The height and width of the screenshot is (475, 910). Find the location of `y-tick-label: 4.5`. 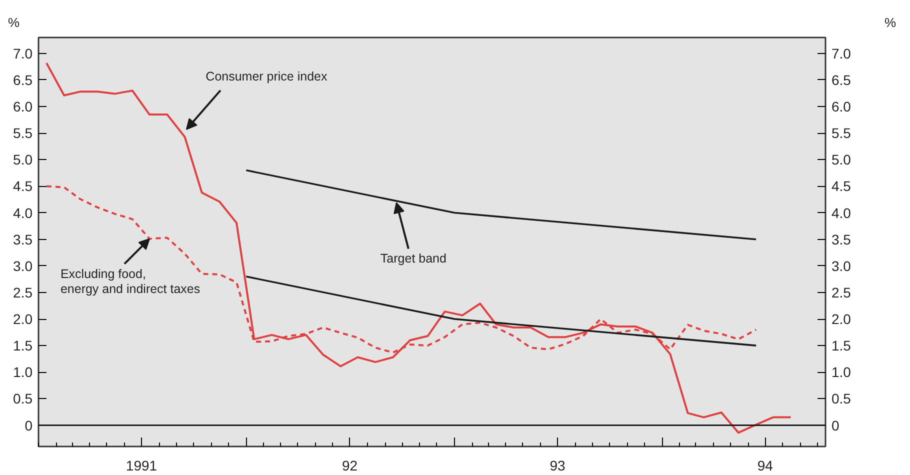

y-tick-label: 4.5 is located at coordinates (23, 186).